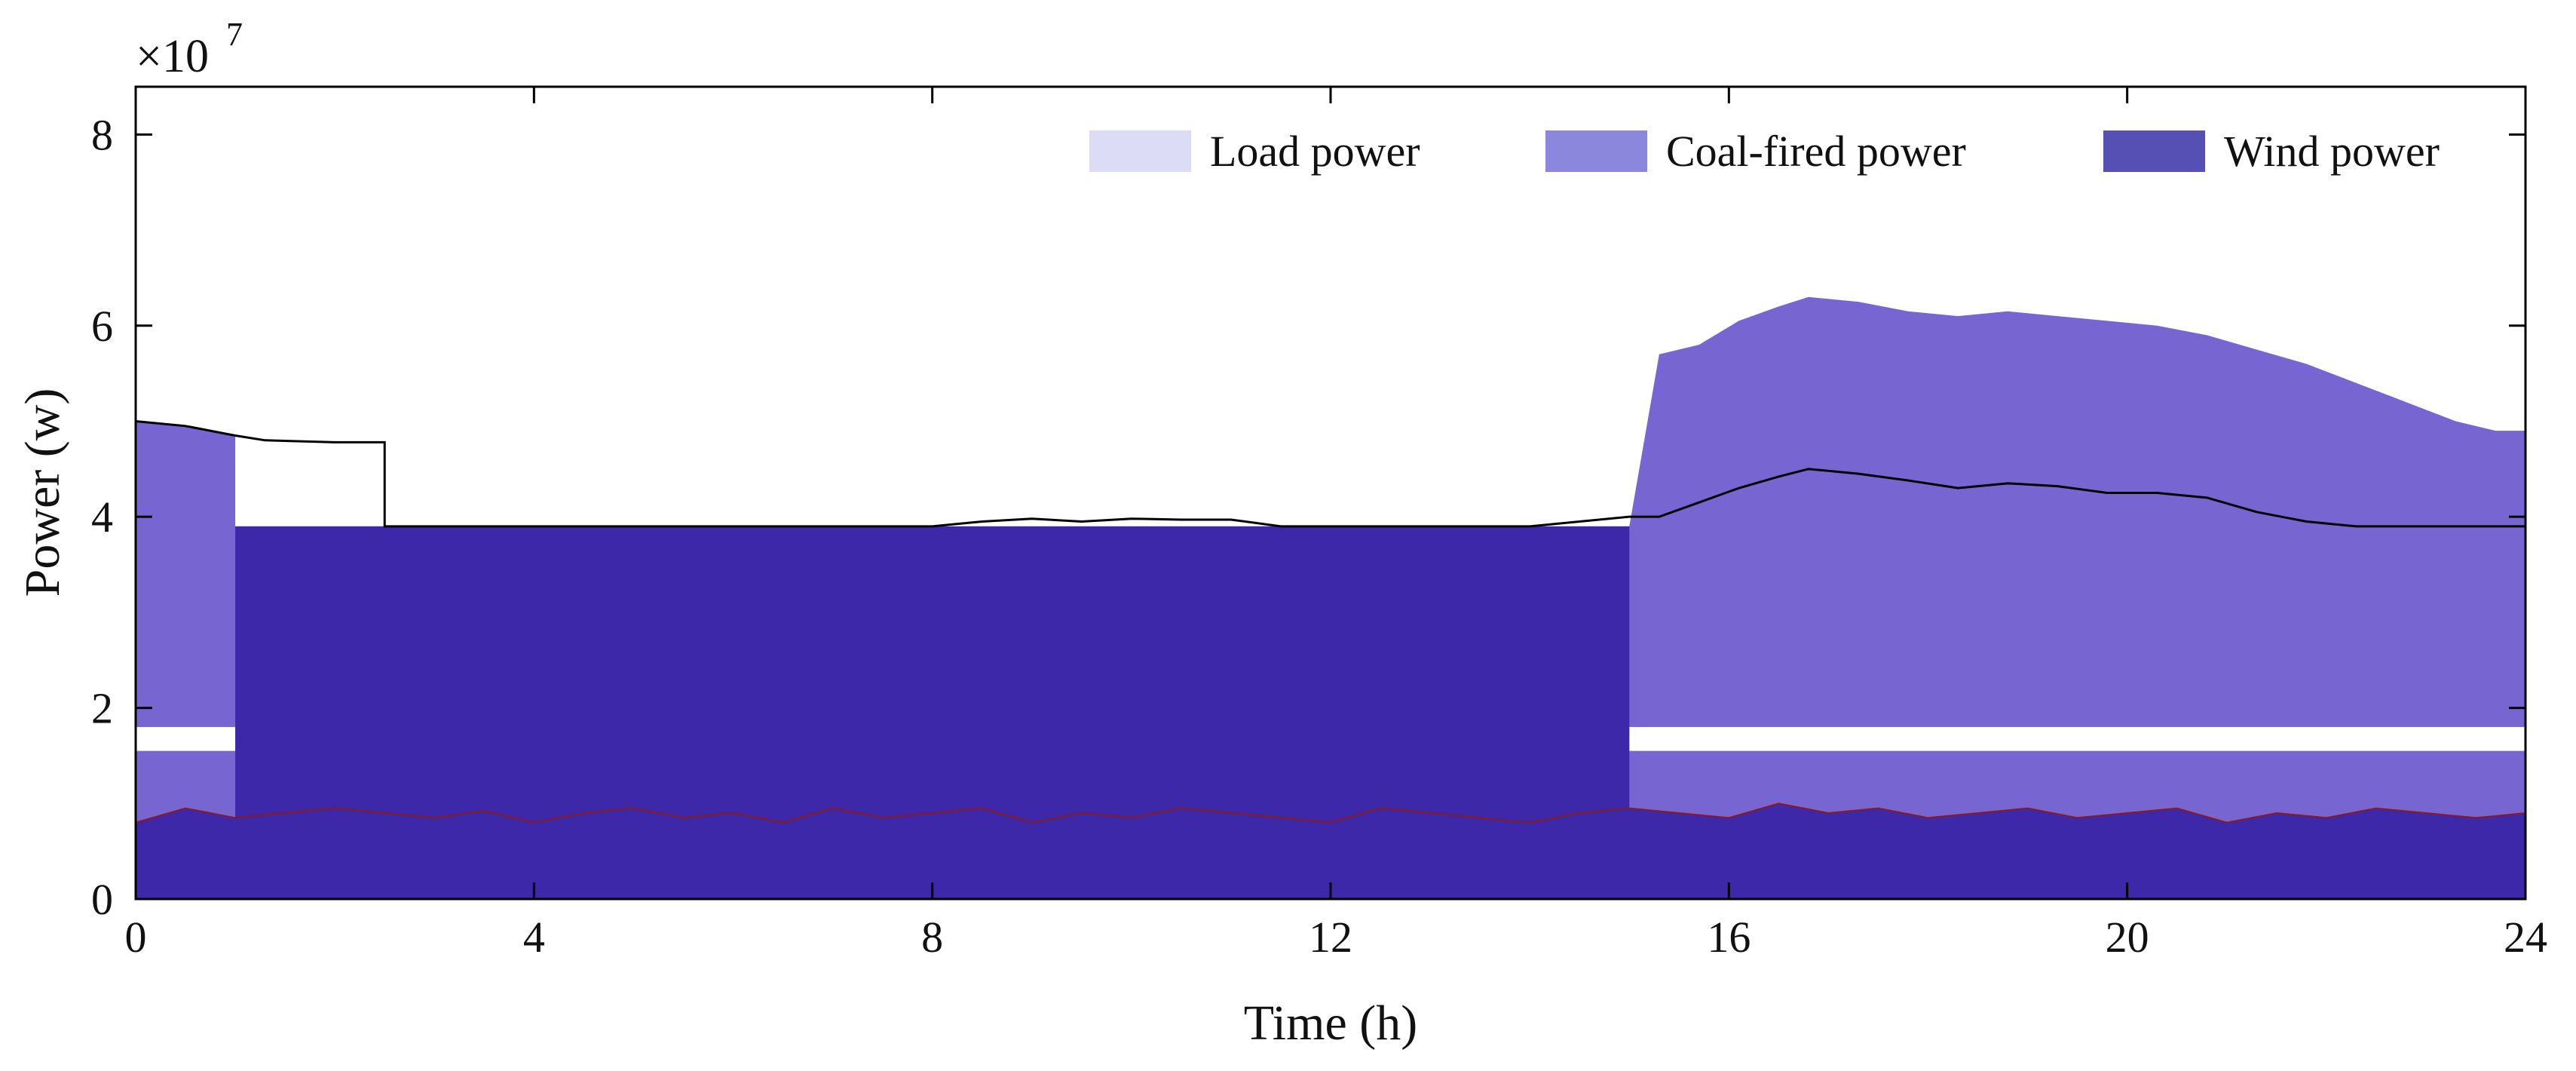  Describe the element at coordinates (1330, 851) in the screenshot. I see `wind-area` at that location.